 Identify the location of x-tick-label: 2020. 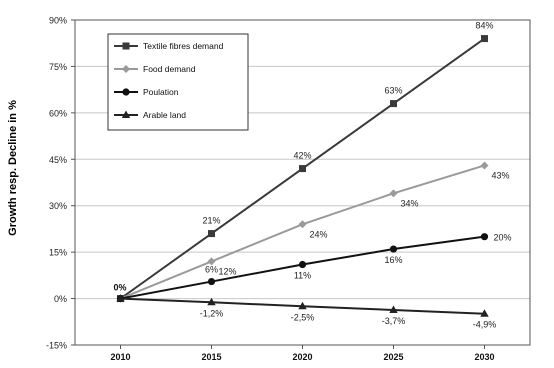
(302, 357).